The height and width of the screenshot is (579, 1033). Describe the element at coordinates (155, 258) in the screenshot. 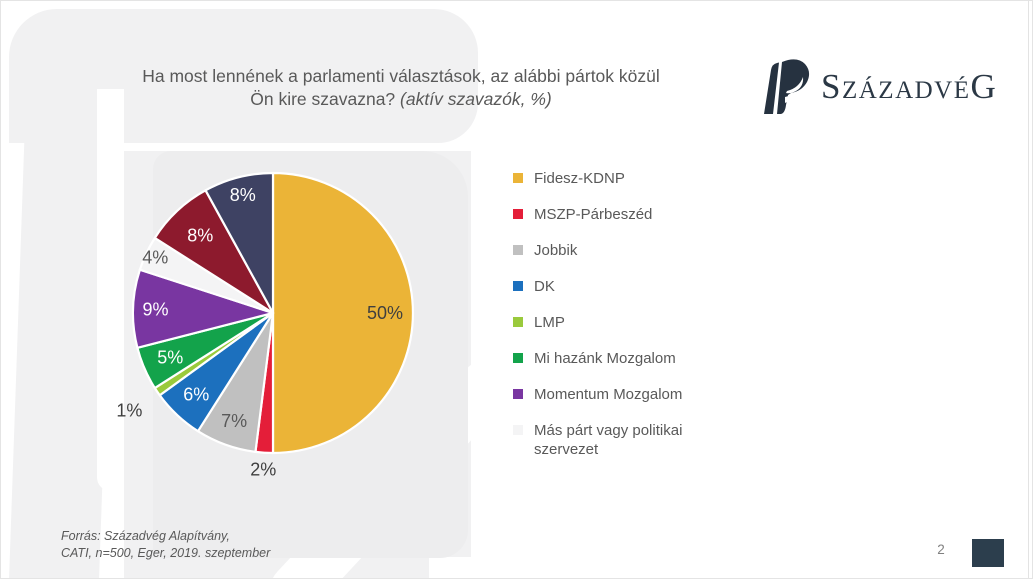

I see `pie-slice-label: 4%` at that location.